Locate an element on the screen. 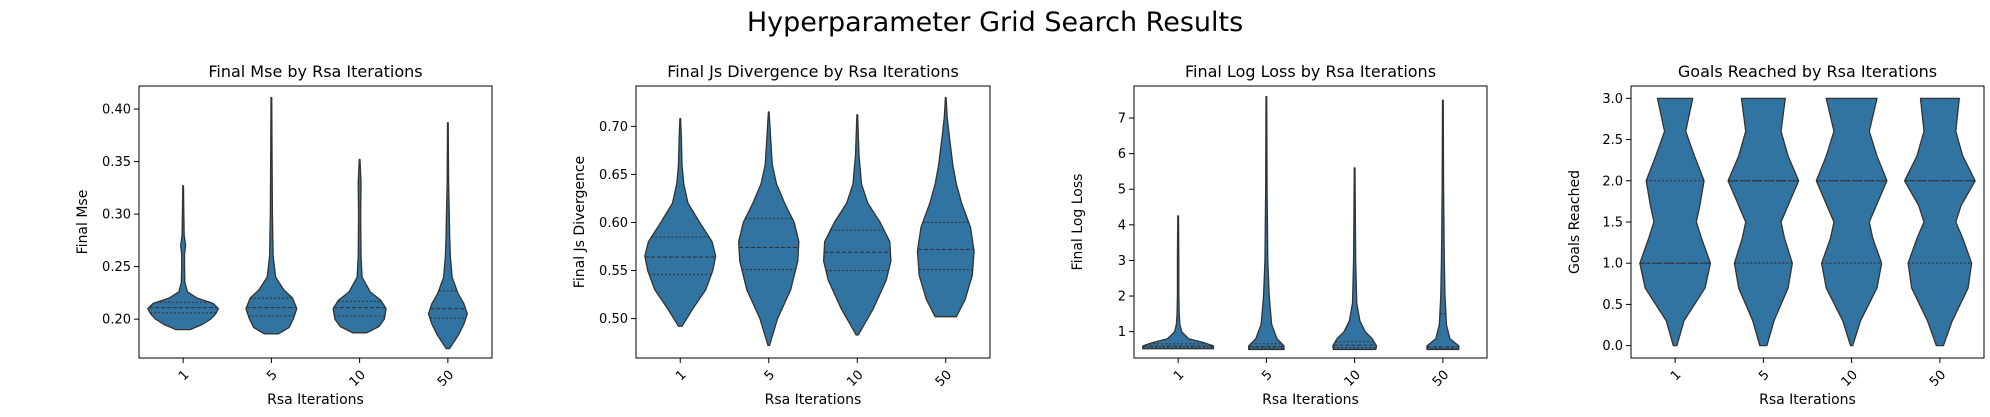  y-tick-label: 1.0 is located at coordinates (1612, 264).